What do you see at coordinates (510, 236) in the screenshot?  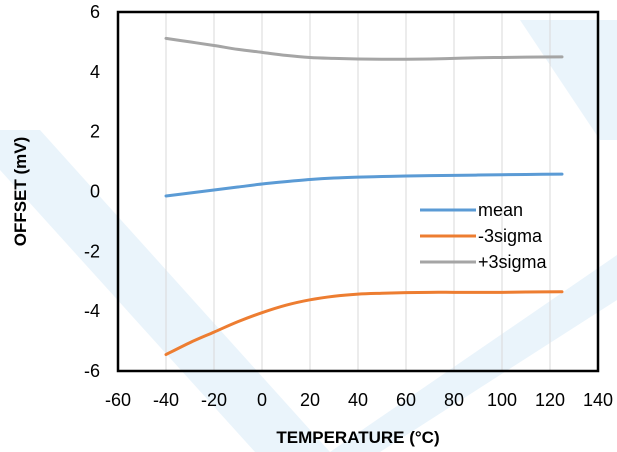 I see `legend-label-3sigma: -3sigma` at bounding box center [510, 236].